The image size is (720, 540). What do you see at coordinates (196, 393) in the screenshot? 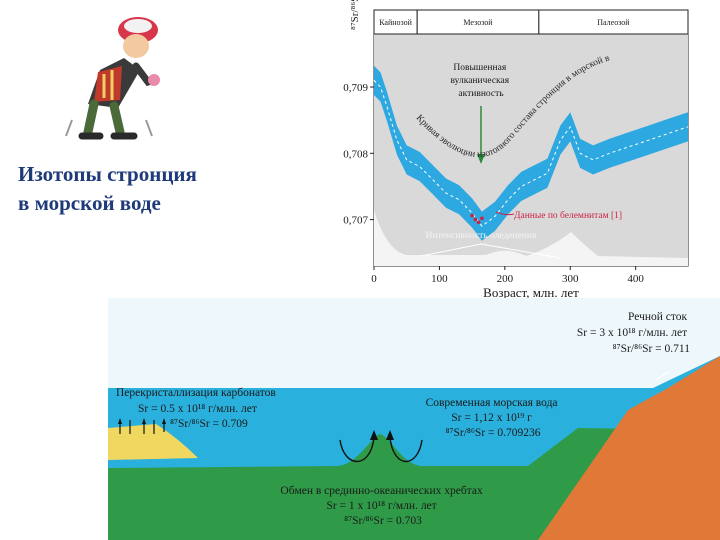
I see `carbonate-title: Перекристаллизация карбонатов` at bounding box center [196, 393].